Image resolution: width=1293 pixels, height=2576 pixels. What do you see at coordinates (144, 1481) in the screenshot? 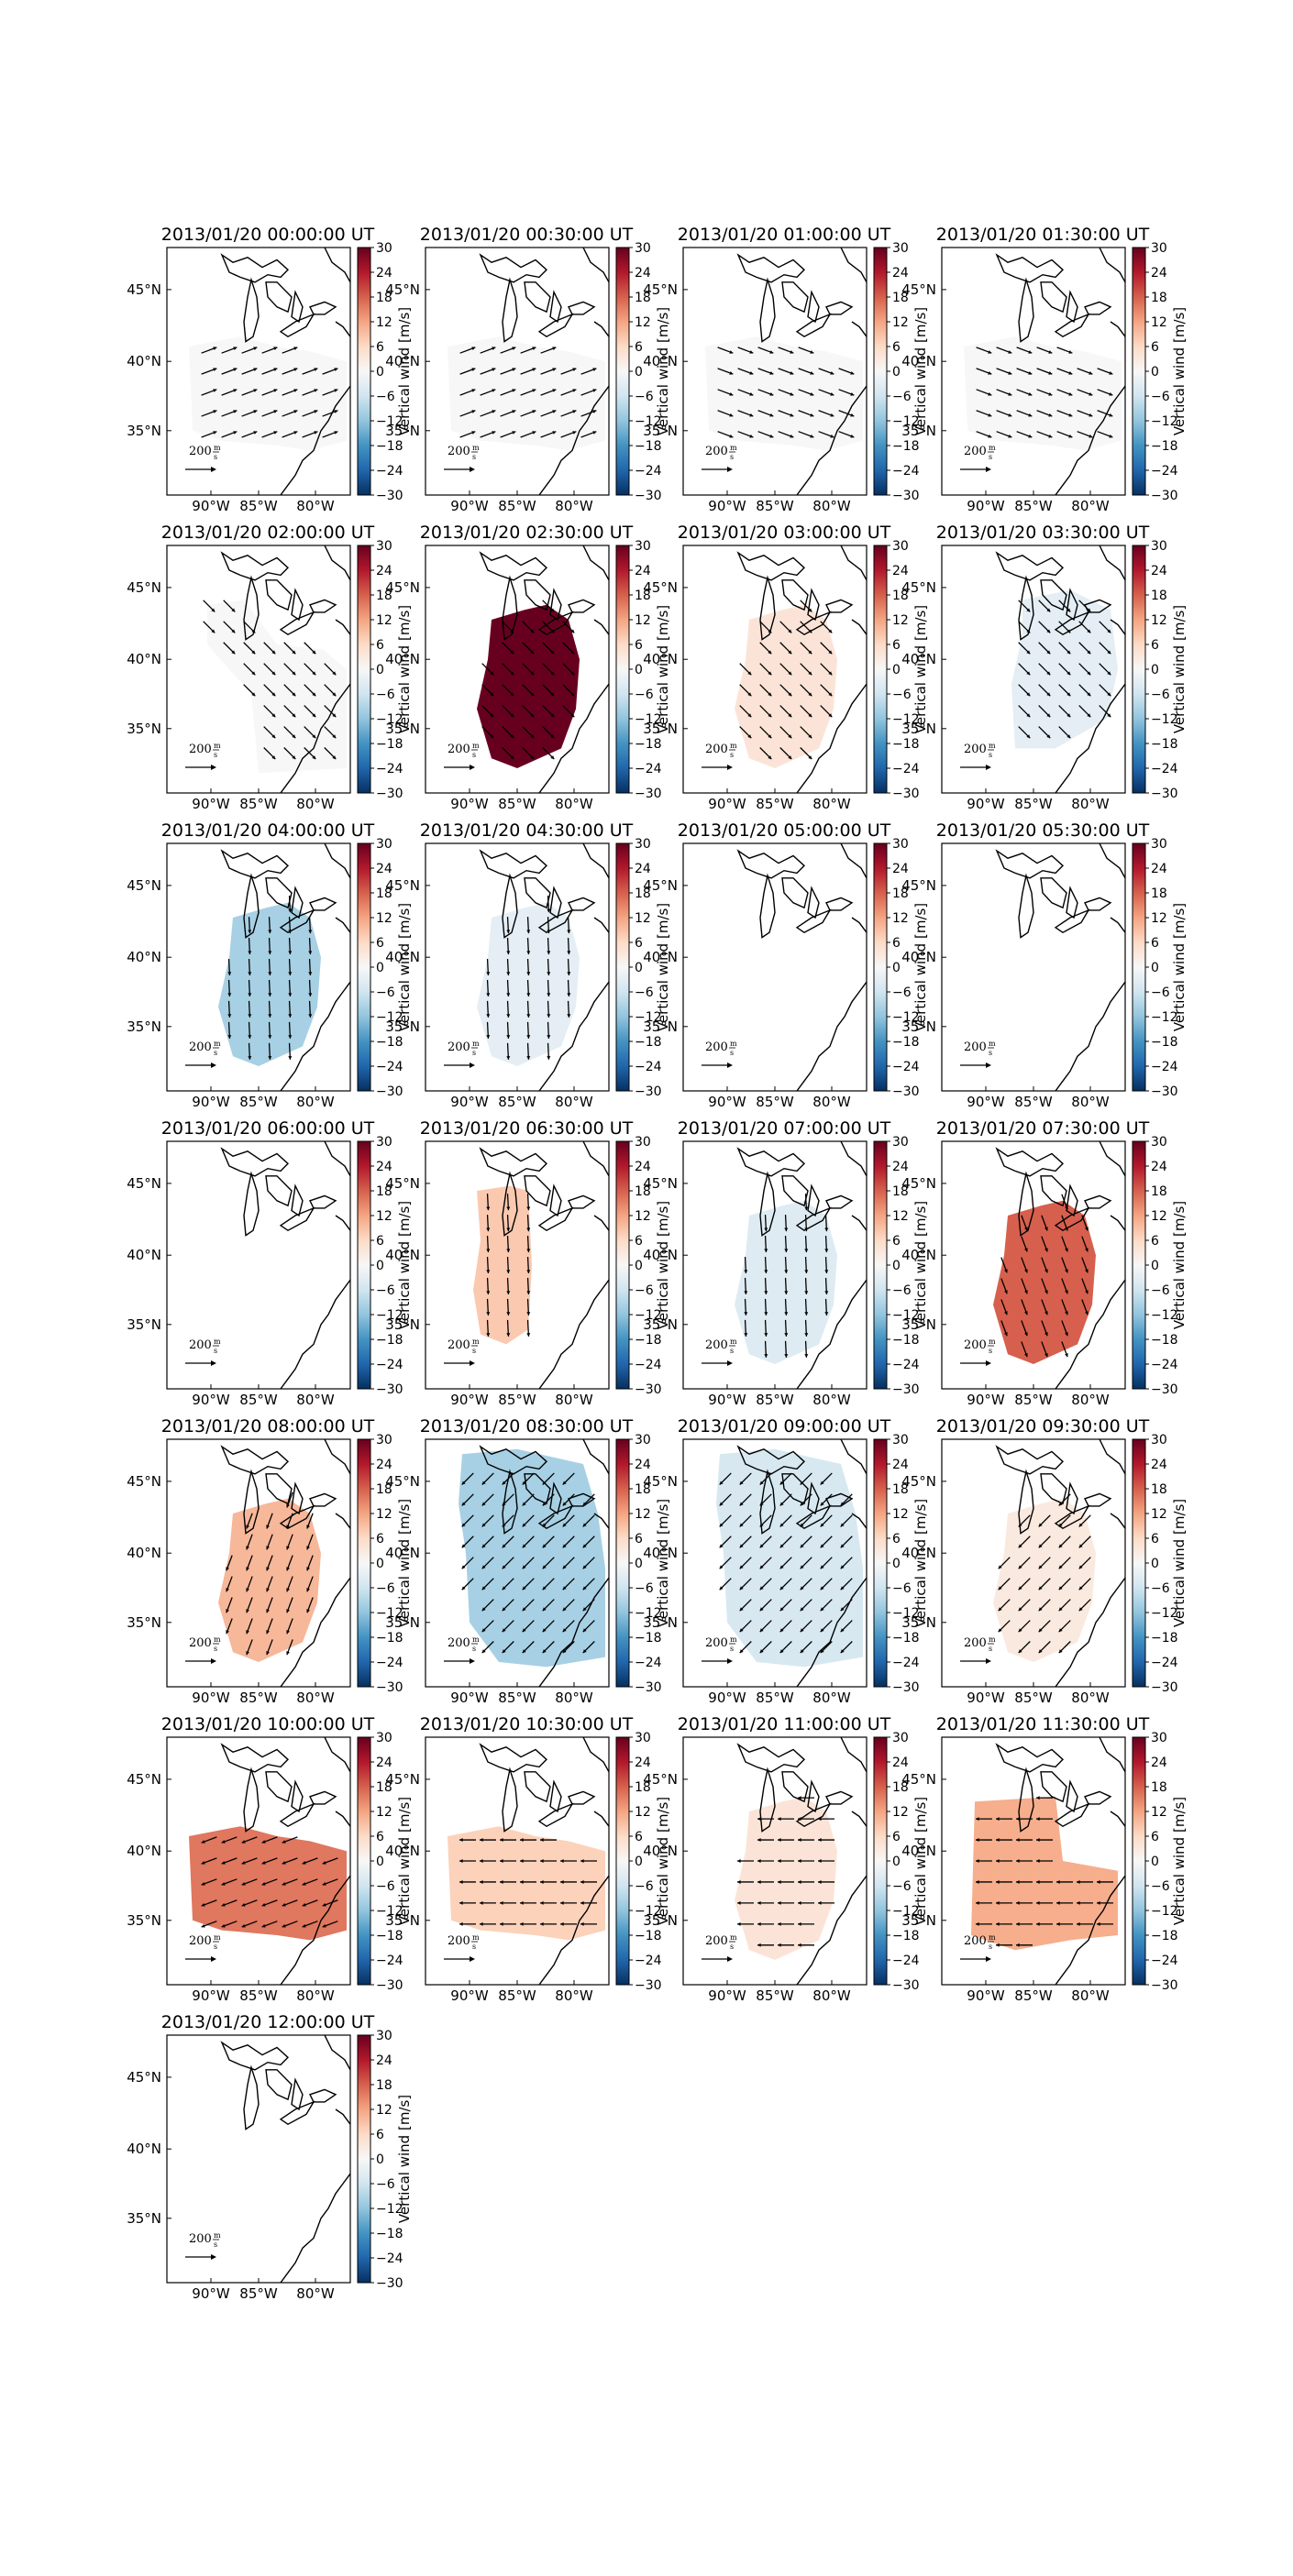
I see `y-tick-label: 45°N` at bounding box center [144, 1481].